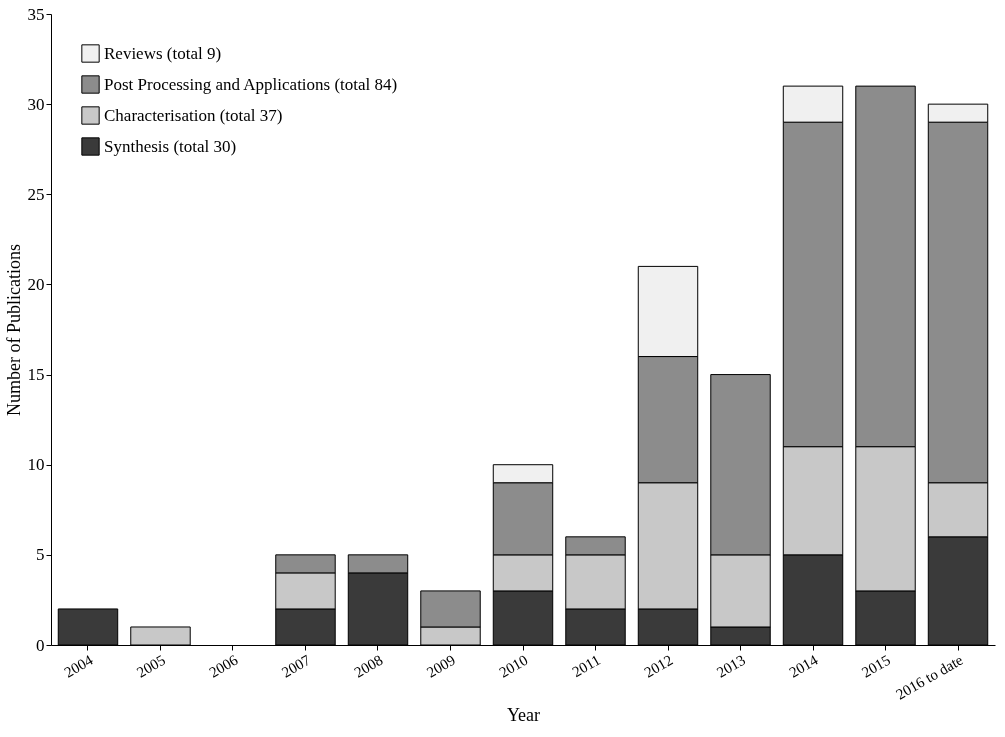 This screenshot has width=1005, height=737. What do you see at coordinates (523, 714) in the screenshot?
I see `x-axis-title: Year` at bounding box center [523, 714].